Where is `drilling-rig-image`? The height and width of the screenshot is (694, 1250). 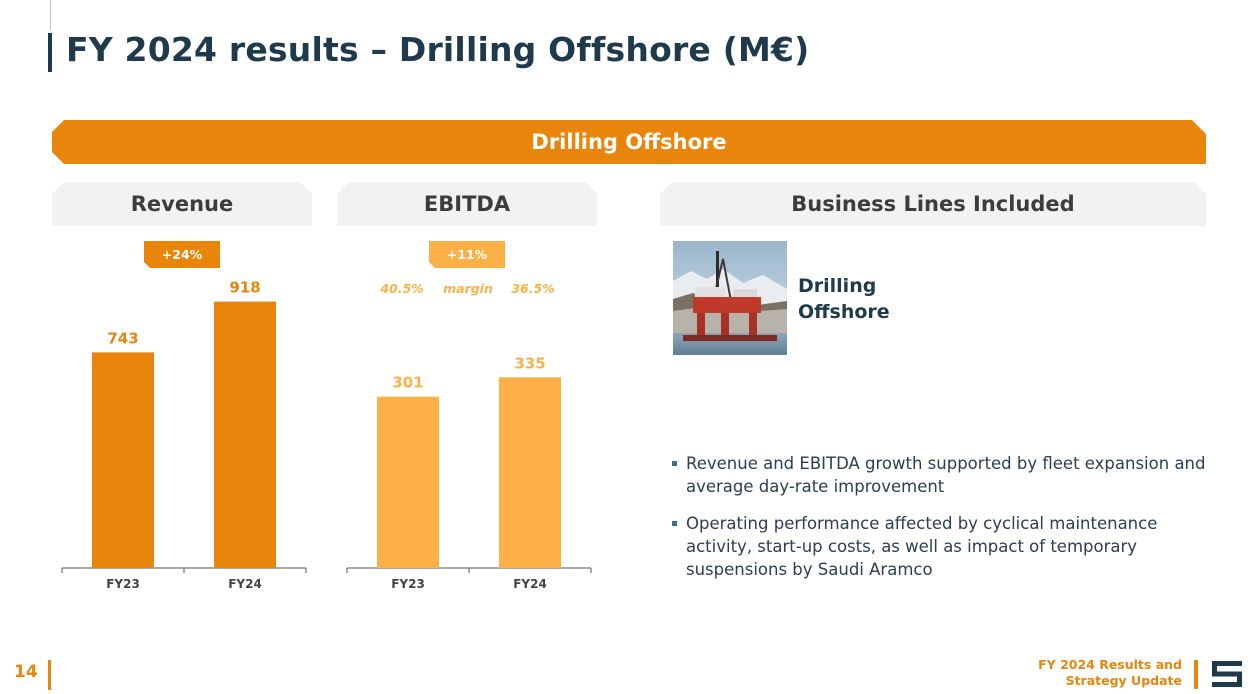
drilling-rig-image is located at coordinates (730, 298).